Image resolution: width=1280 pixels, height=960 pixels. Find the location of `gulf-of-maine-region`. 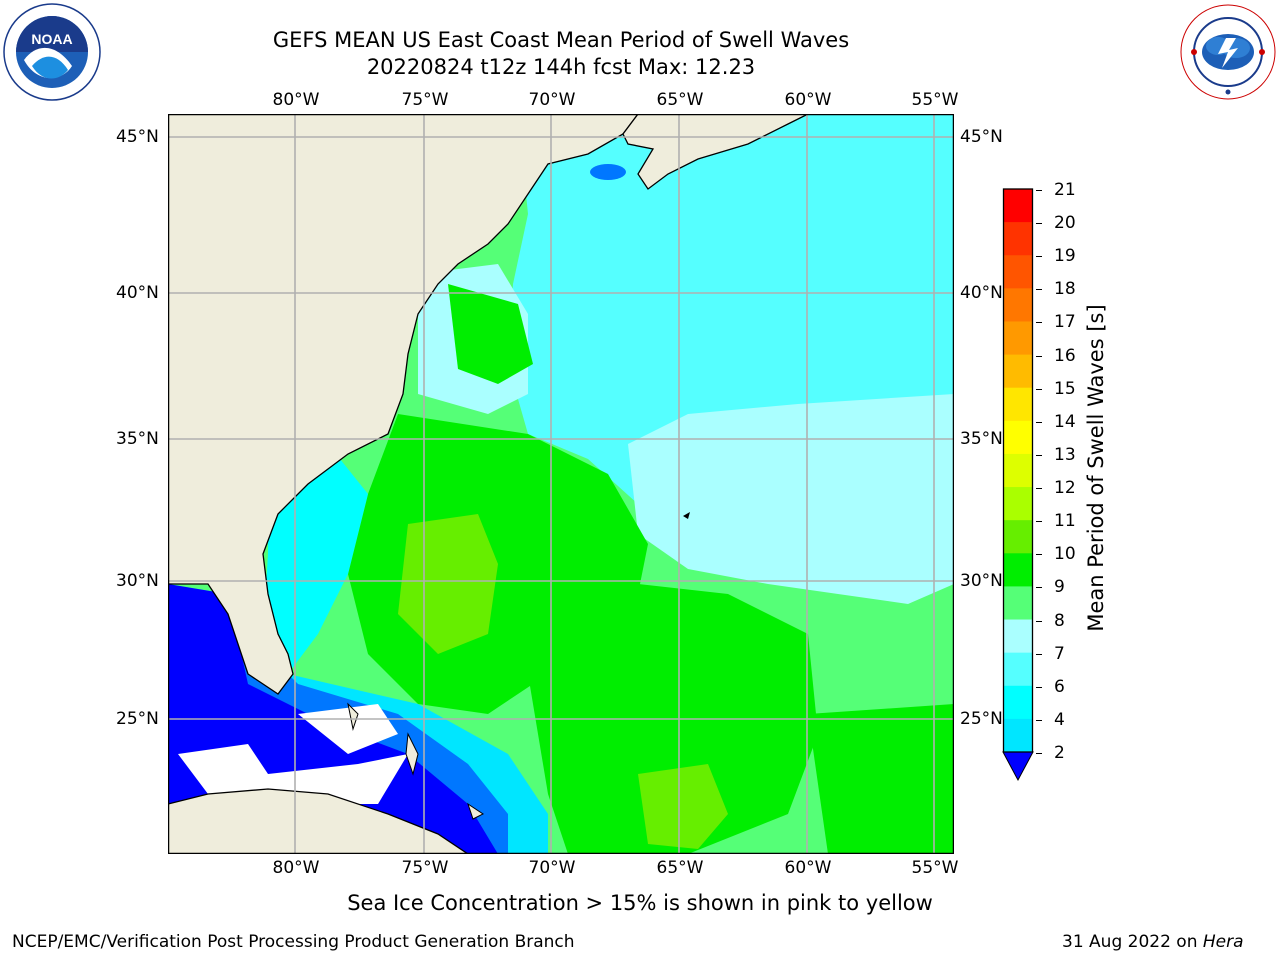

gulf-of-maine-region is located at coordinates (608, 172).